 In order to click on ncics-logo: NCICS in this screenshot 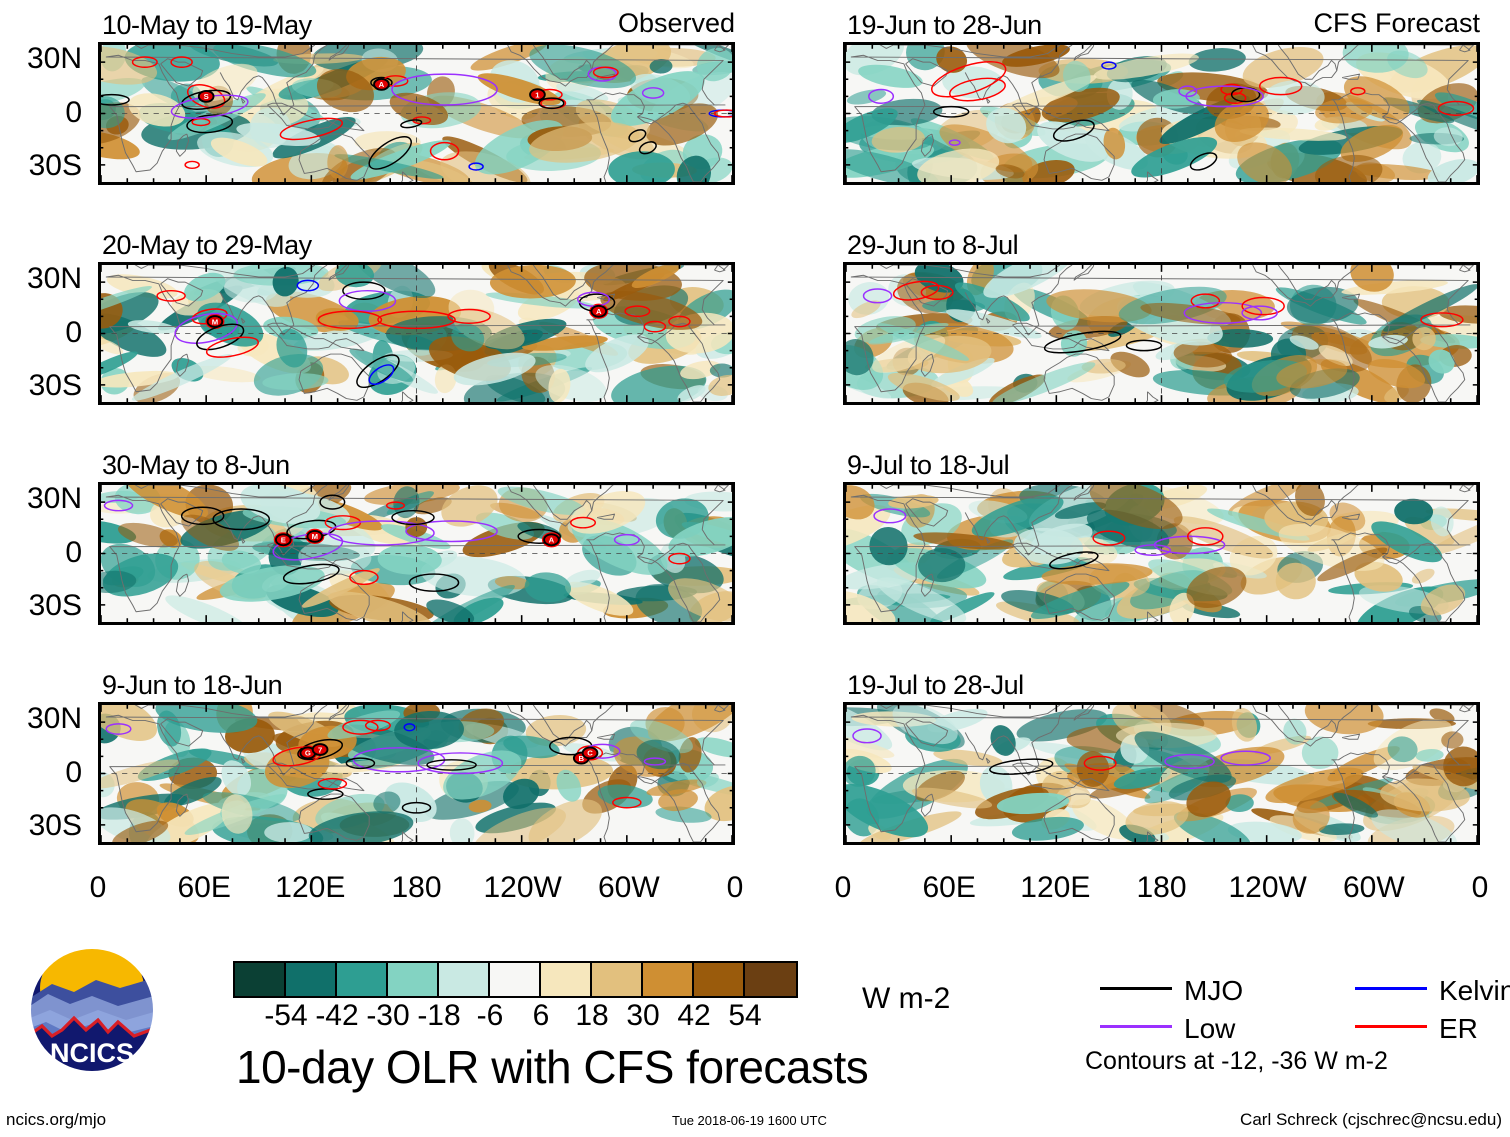, I will do `click(92, 1010)`.